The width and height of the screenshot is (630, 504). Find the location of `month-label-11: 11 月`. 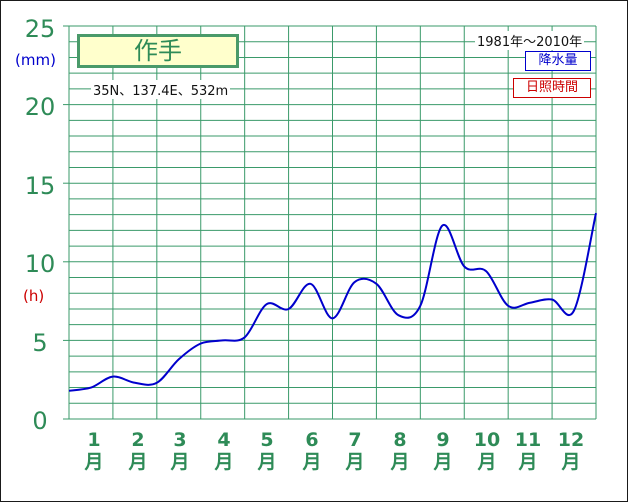

month-label-11: 11 月 is located at coordinates (528, 451).